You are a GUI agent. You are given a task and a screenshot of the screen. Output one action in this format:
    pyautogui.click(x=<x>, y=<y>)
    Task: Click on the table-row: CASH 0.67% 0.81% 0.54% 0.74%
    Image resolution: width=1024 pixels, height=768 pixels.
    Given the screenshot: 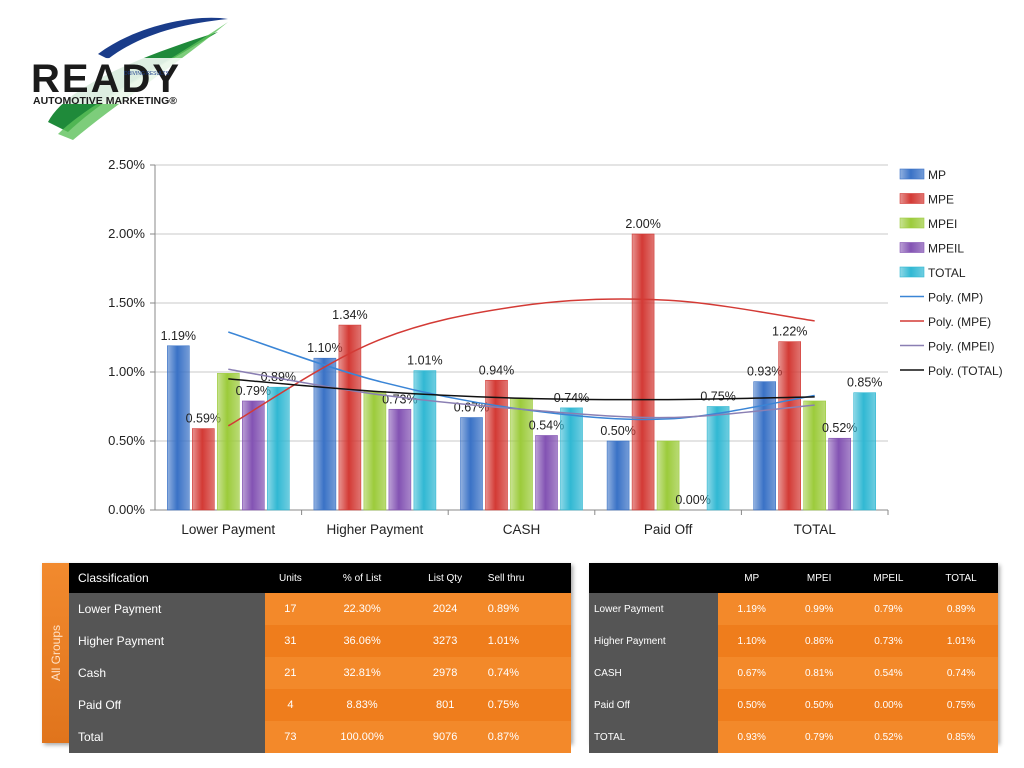 What is the action you would take?
    pyautogui.click(x=793, y=673)
    